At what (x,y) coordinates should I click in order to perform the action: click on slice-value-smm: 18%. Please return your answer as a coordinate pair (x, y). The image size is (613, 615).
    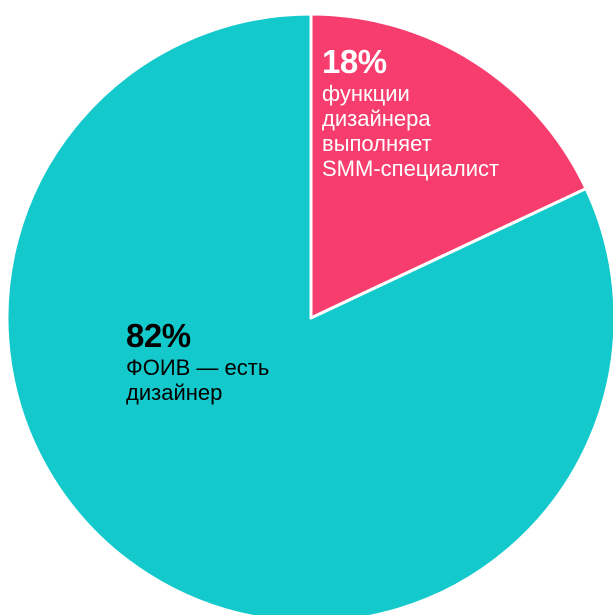
    Looking at the image, I should click on (354, 61).